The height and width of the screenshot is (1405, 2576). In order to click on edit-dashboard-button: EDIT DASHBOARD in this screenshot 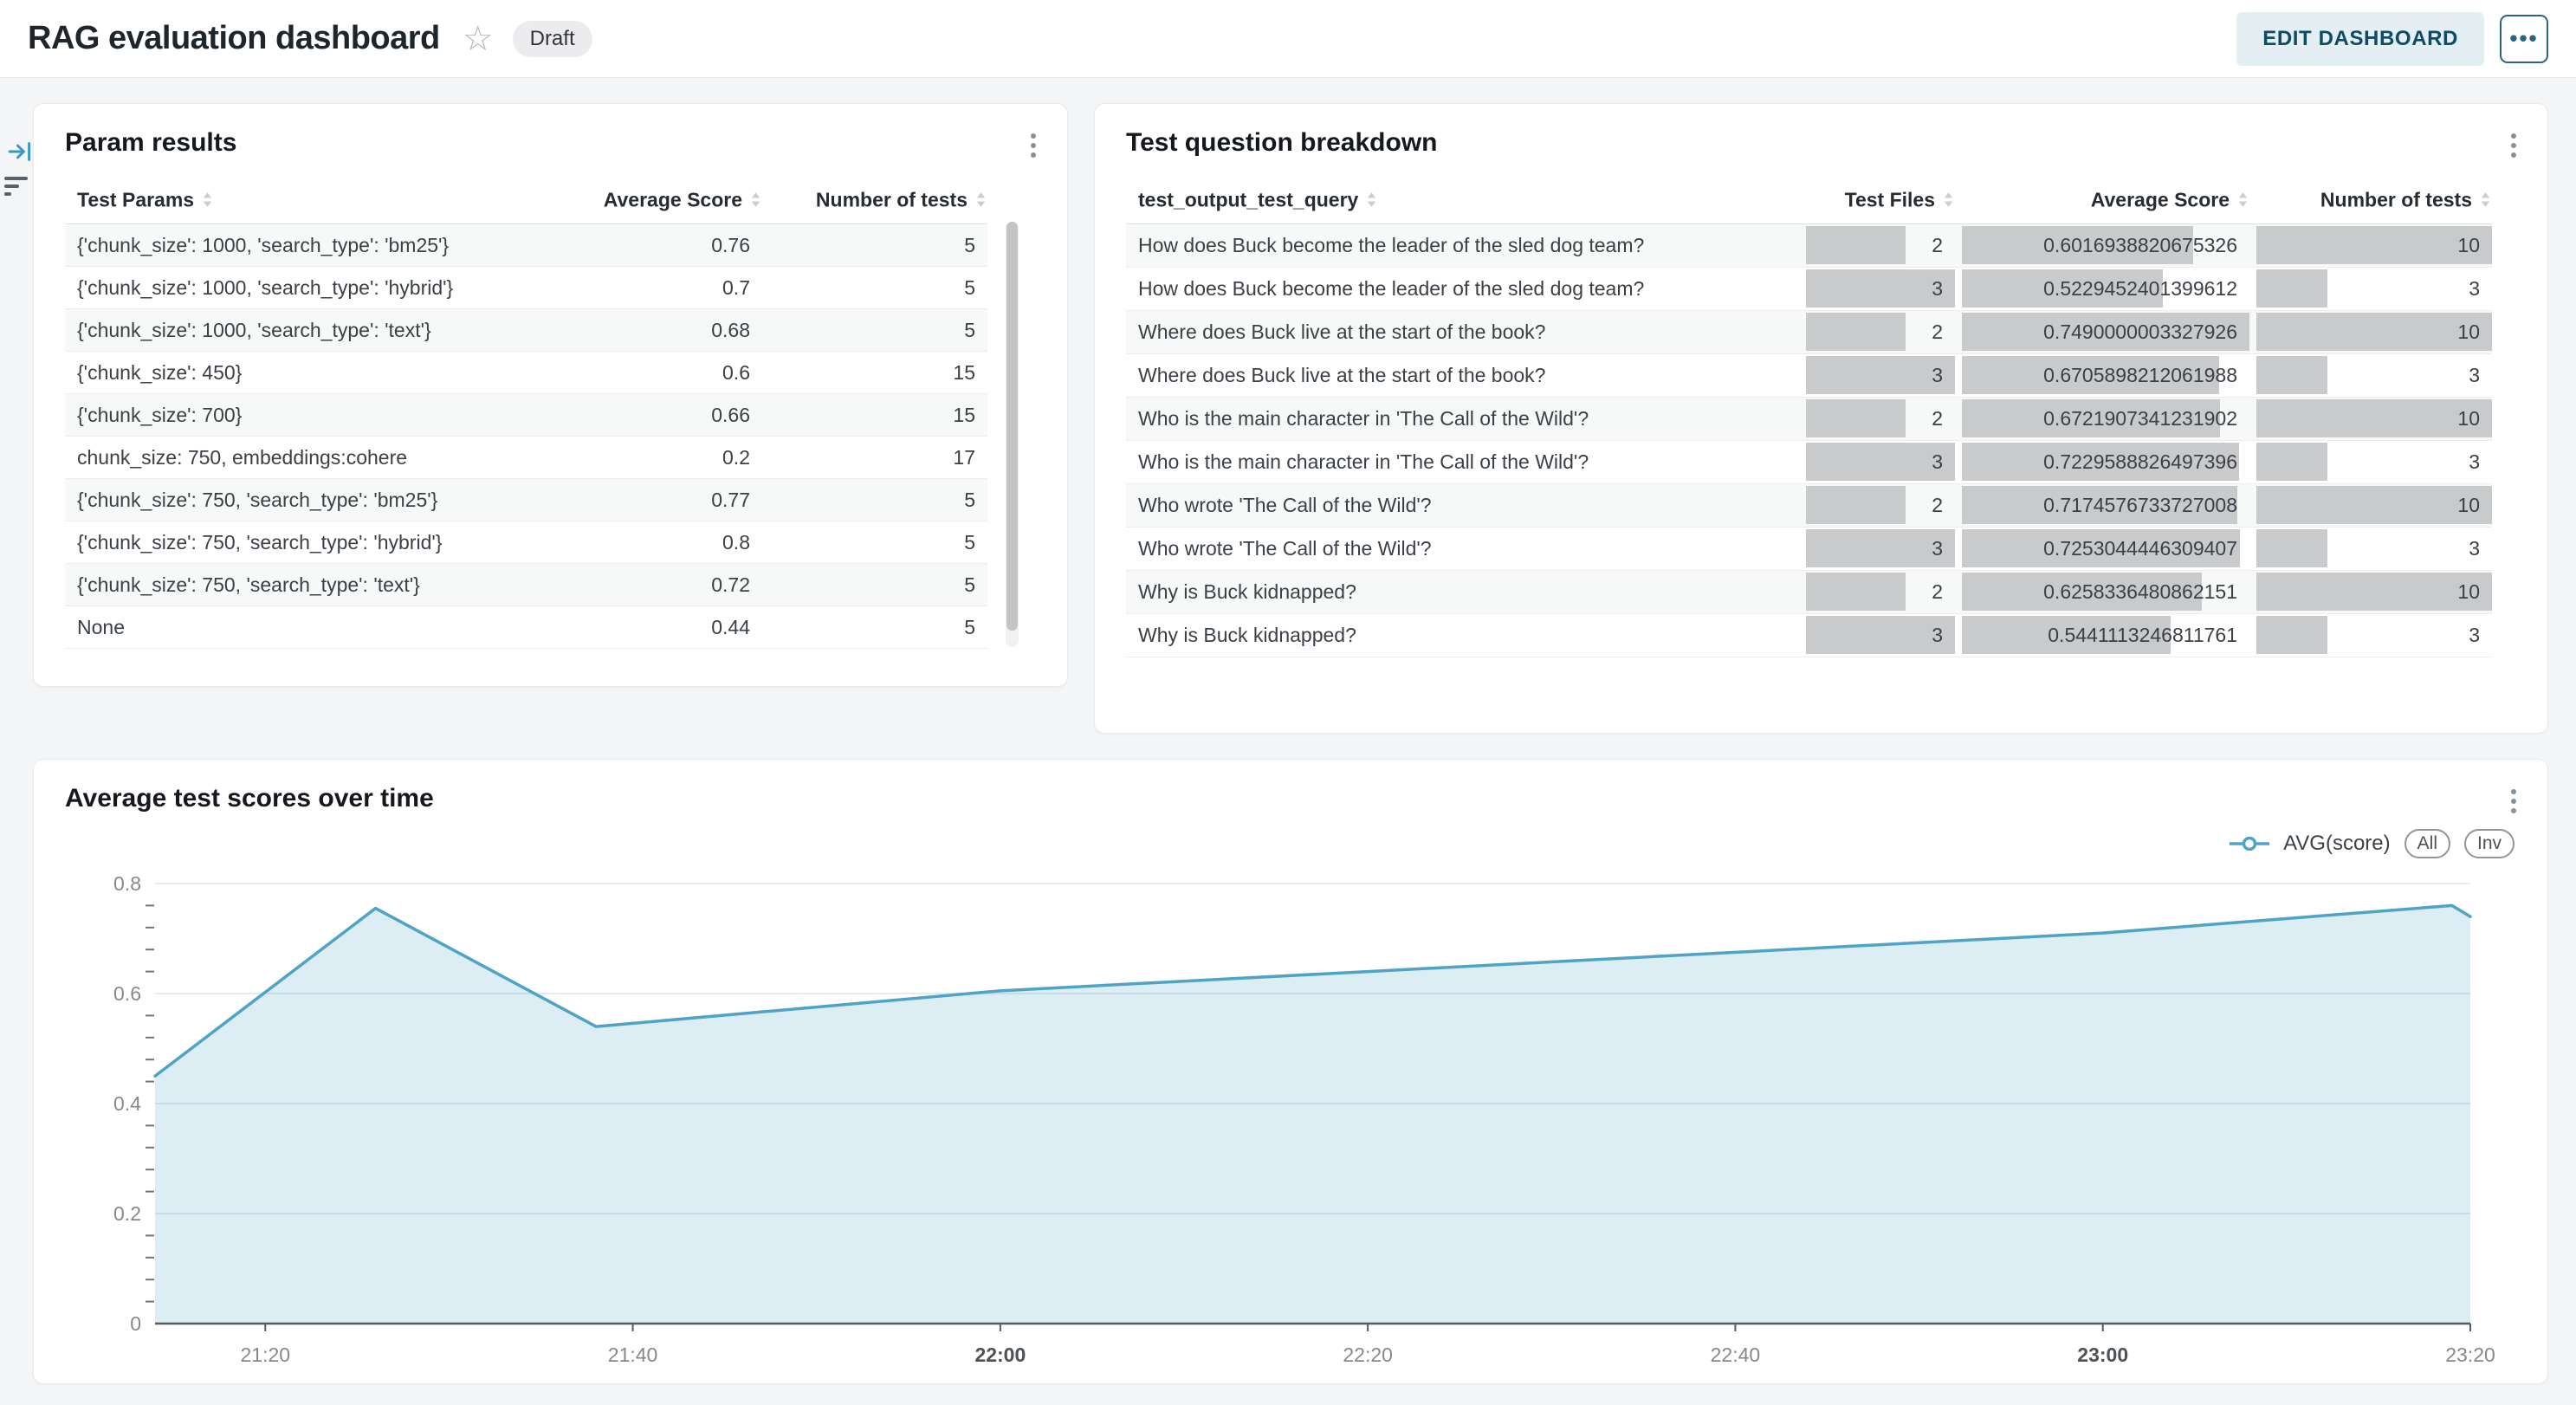, I will do `click(2360, 38)`.